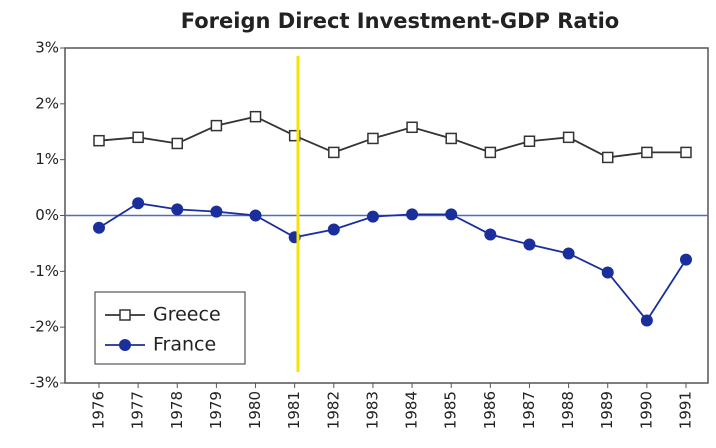 The width and height of the screenshot is (716, 448). I want to click on y-tick-label: 0%, so click(47, 215).